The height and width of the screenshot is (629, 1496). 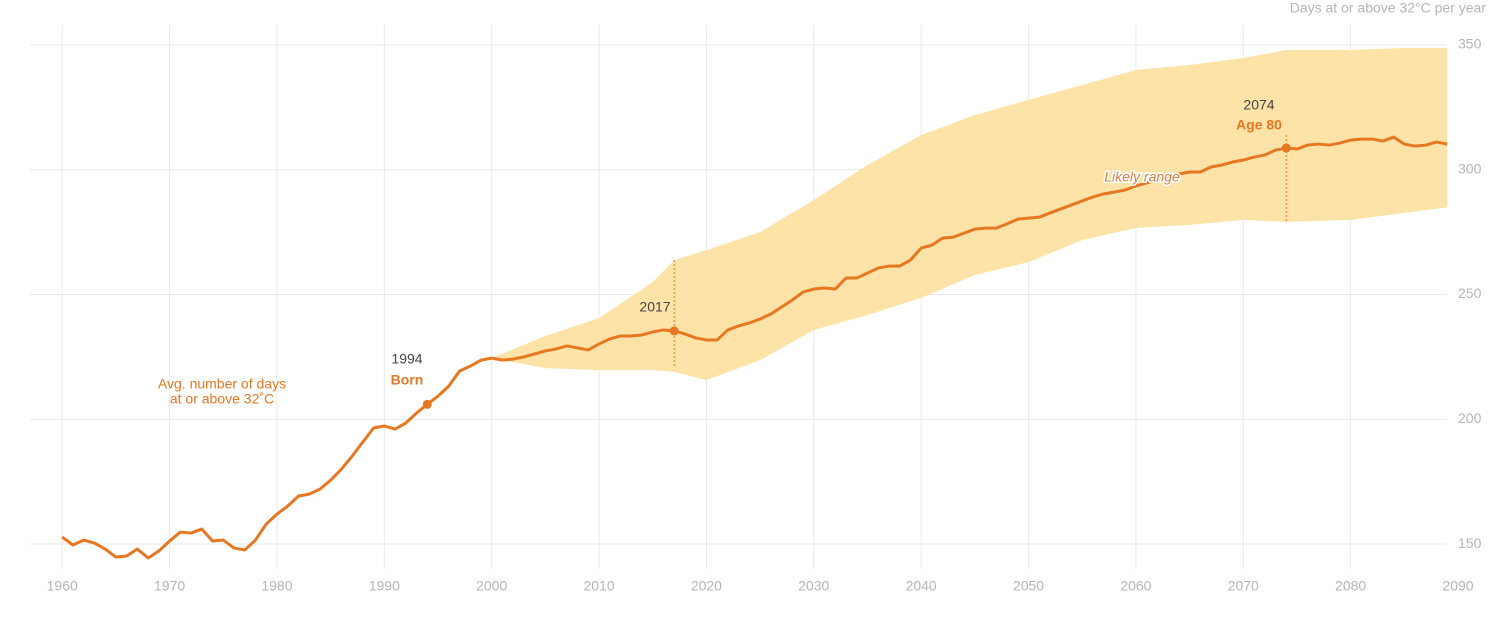 I want to click on band-label: Likely range, so click(x=1142, y=177).